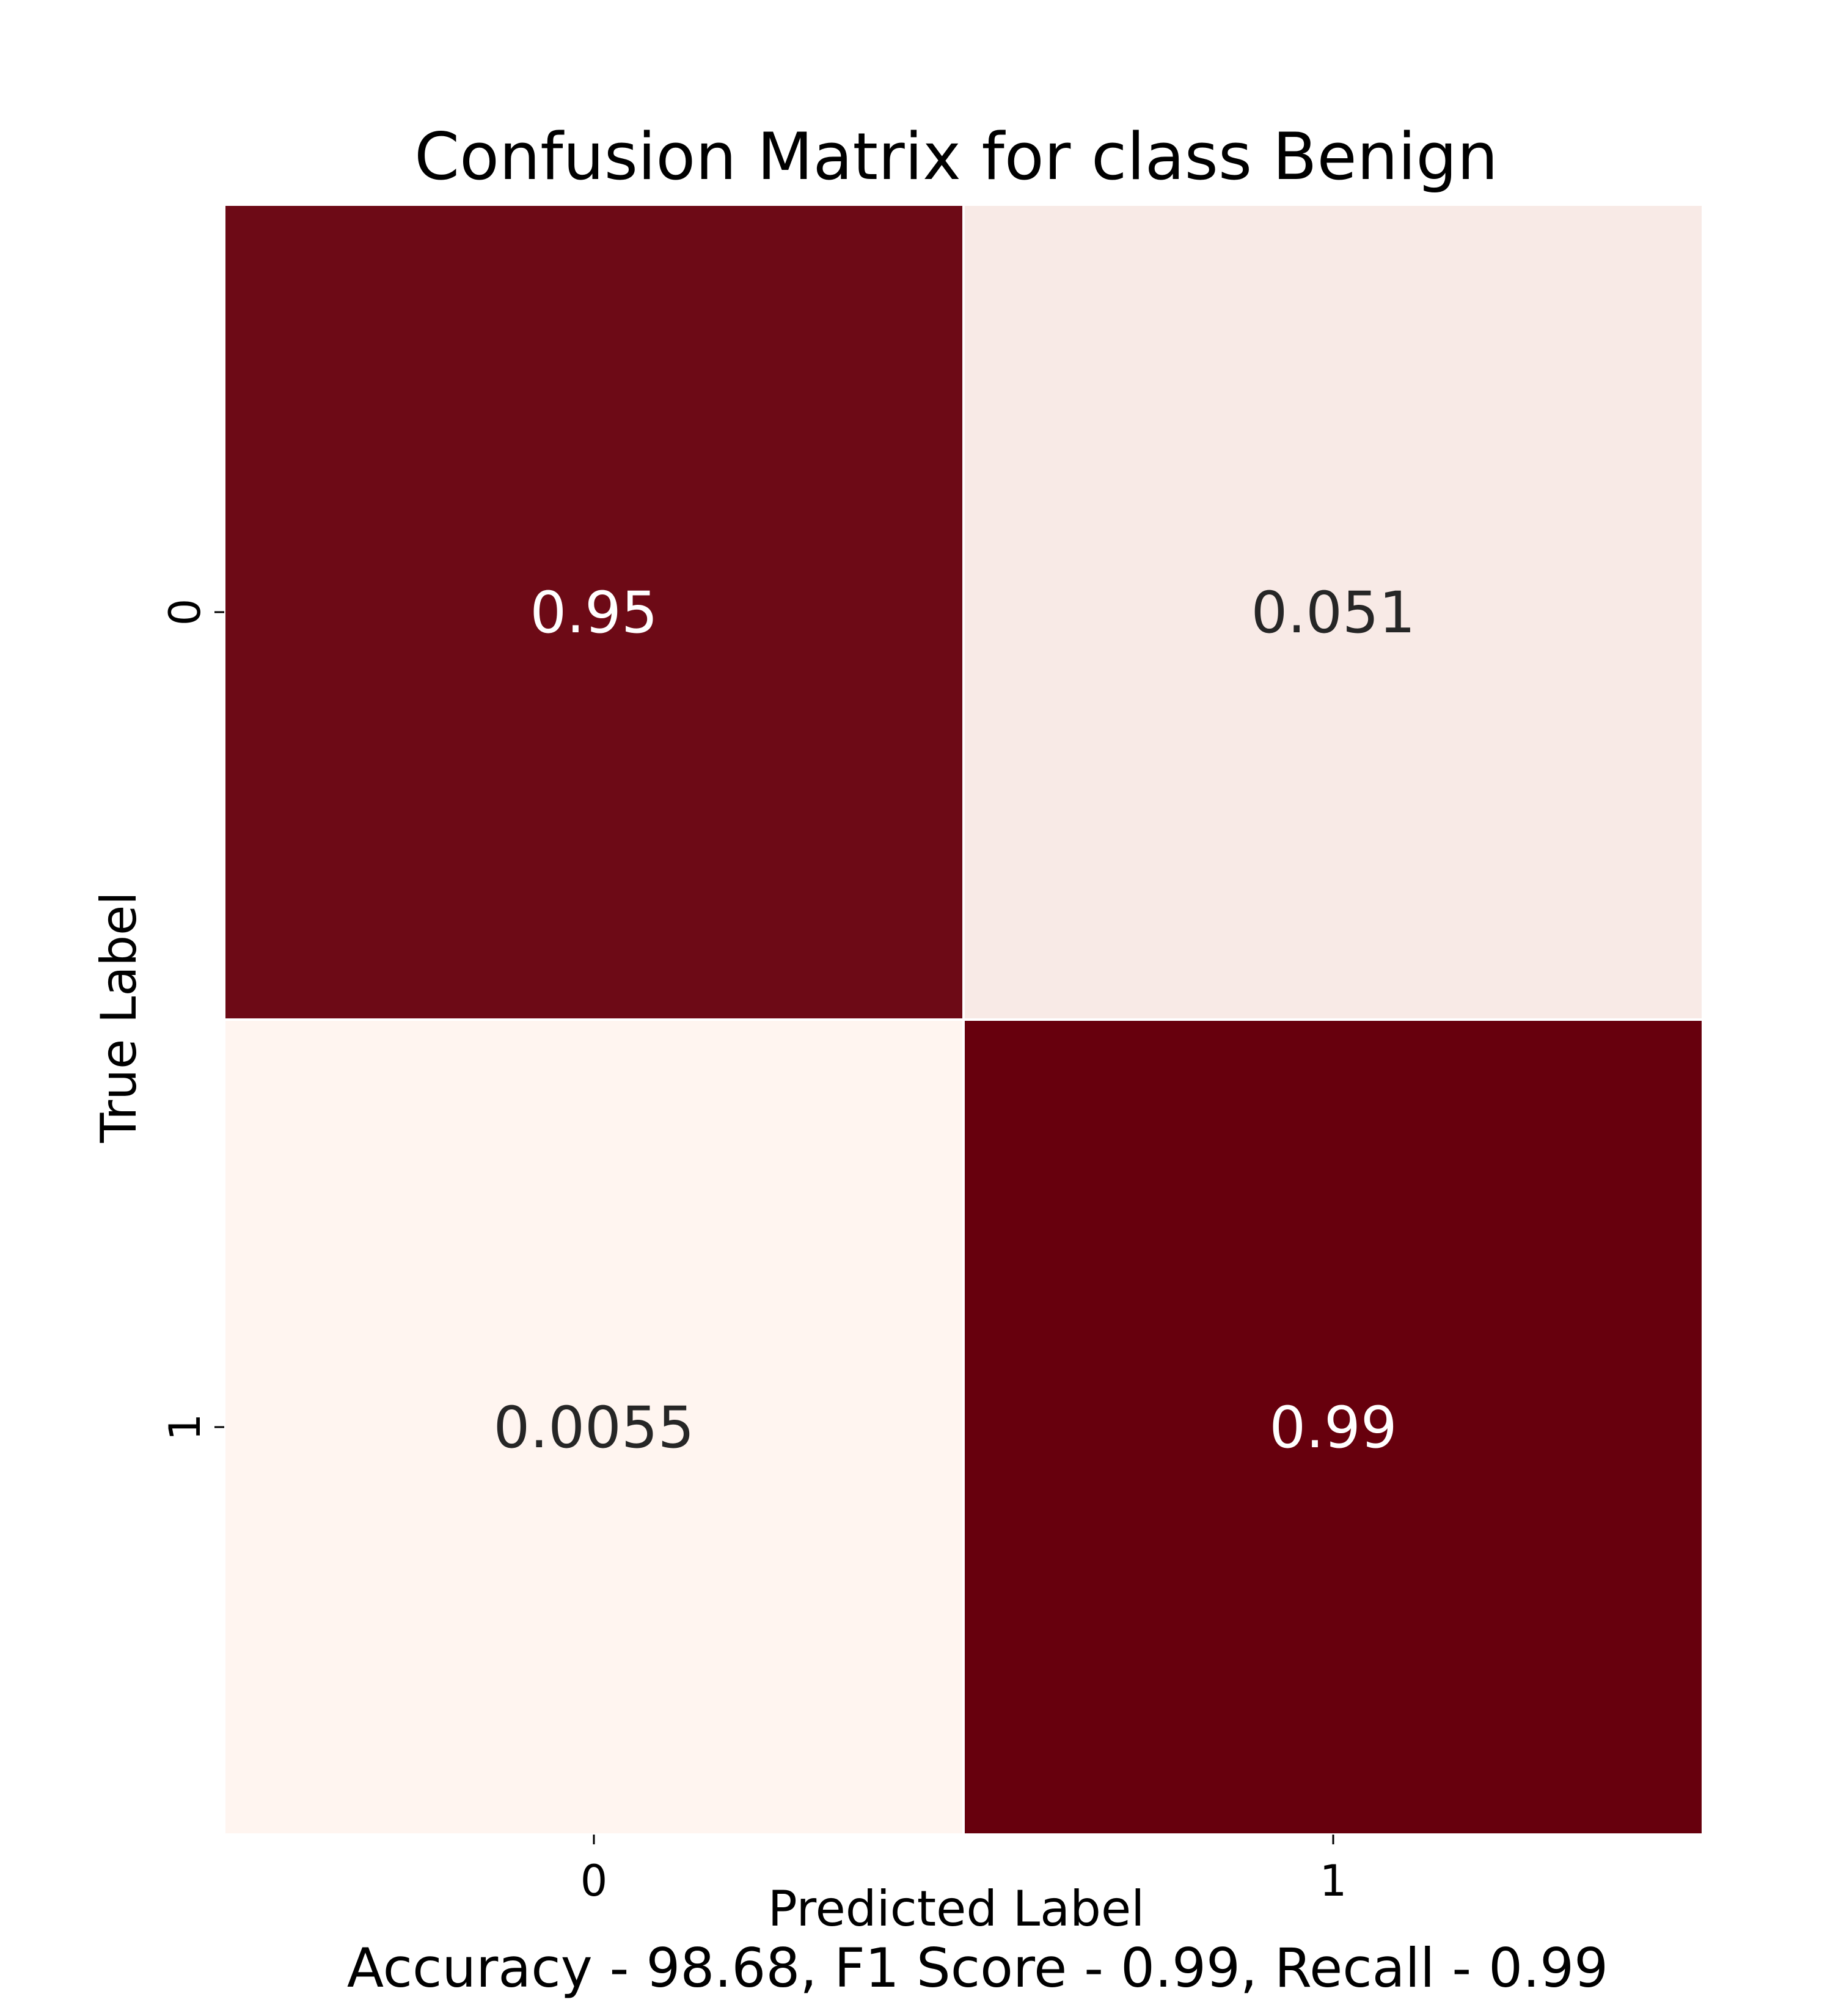 Image resolution: width=1833 pixels, height=2016 pixels. What do you see at coordinates (185, 1428) in the screenshot?
I see `y-tick-label-1: 1` at bounding box center [185, 1428].